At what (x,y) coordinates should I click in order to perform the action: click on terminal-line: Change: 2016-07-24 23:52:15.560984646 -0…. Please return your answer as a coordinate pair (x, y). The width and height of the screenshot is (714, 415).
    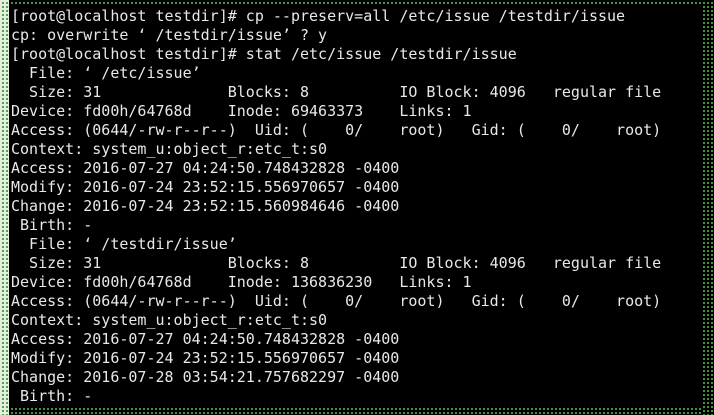
    Looking at the image, I should click on (205, 206).